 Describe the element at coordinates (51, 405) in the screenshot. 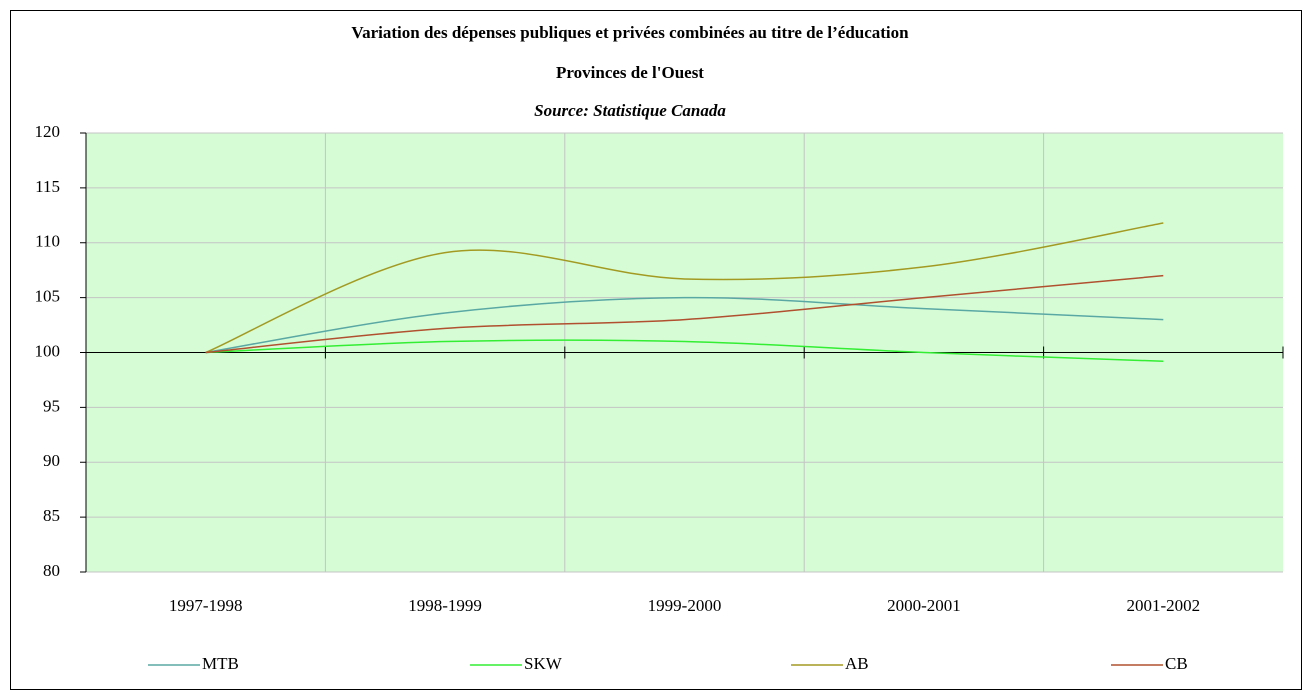

I see `y-tick-label: 95` at that location.